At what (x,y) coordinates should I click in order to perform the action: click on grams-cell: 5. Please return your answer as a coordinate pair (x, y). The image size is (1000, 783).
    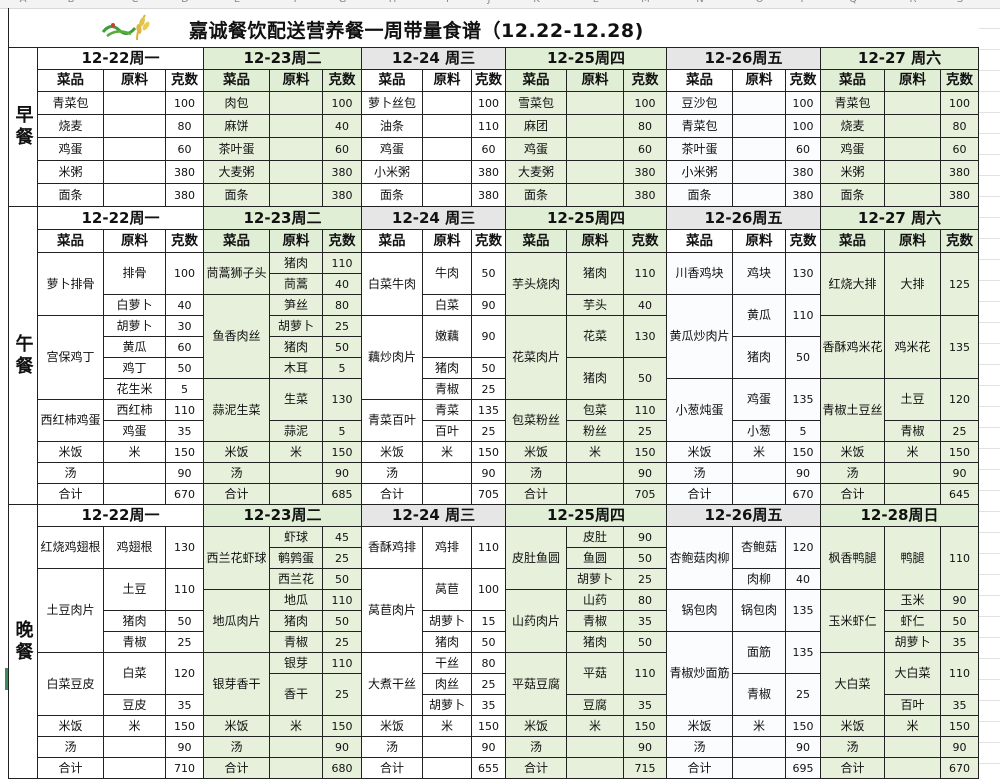
    Looking at the image, I should click on (803, 431).